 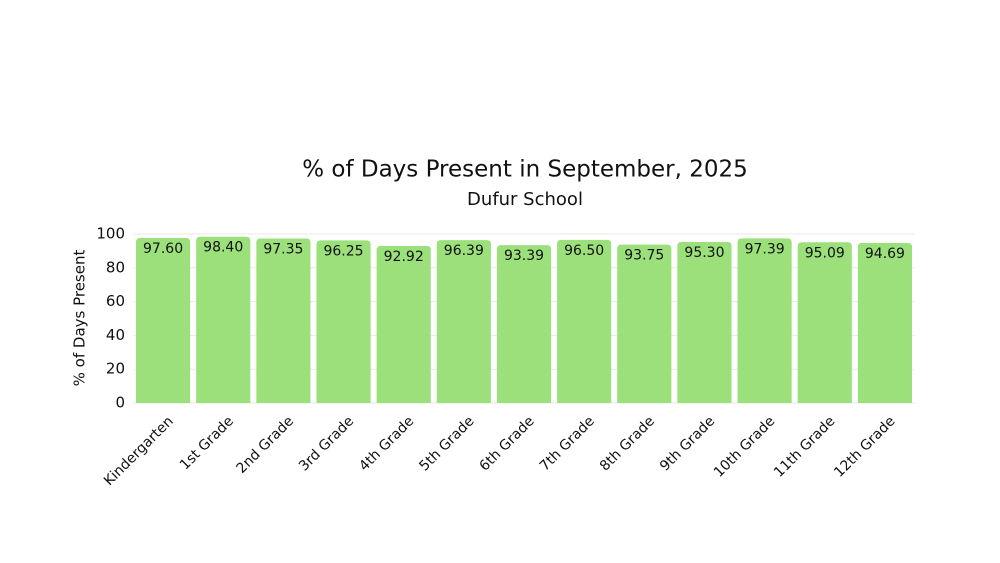 I want to click on x-tick-label: 7th Grade, so click(x=567, y=443).